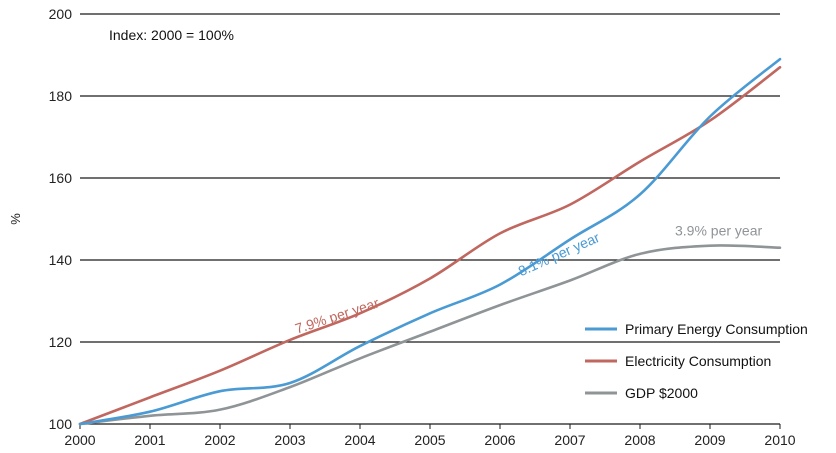 The height and width of the screenshot is (453, 836). Describe the element at coordinates (61, 14) in the screenshot. I see `y-tick-label: 200` at that location.